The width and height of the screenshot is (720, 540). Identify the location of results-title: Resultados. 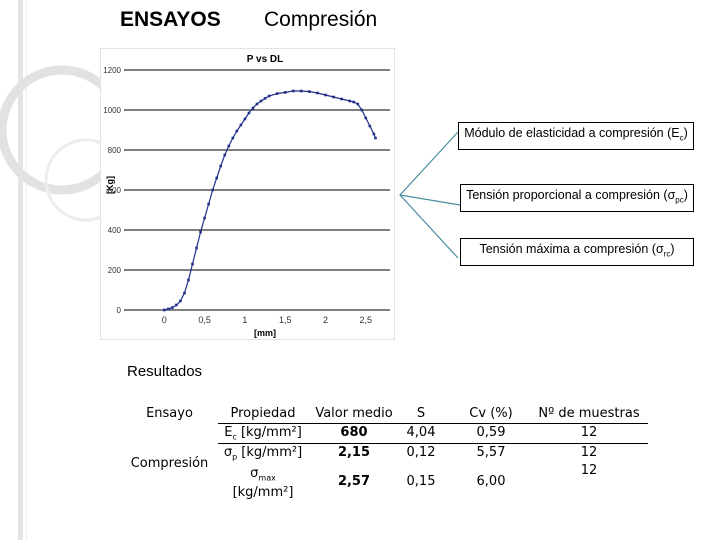
(165, 371).